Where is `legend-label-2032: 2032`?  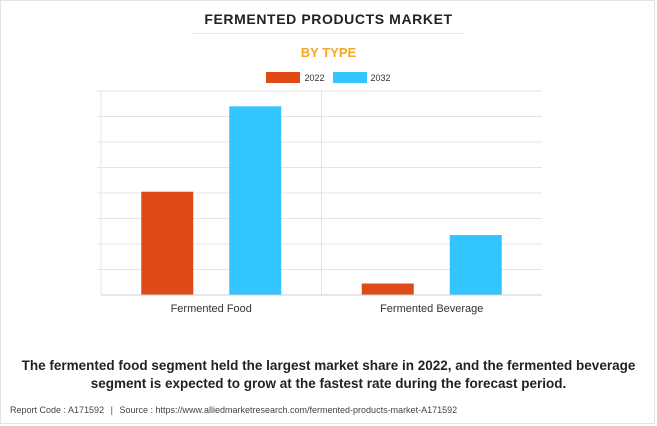 legend-label-2032: 2032 is located at coordinates (380, 77).